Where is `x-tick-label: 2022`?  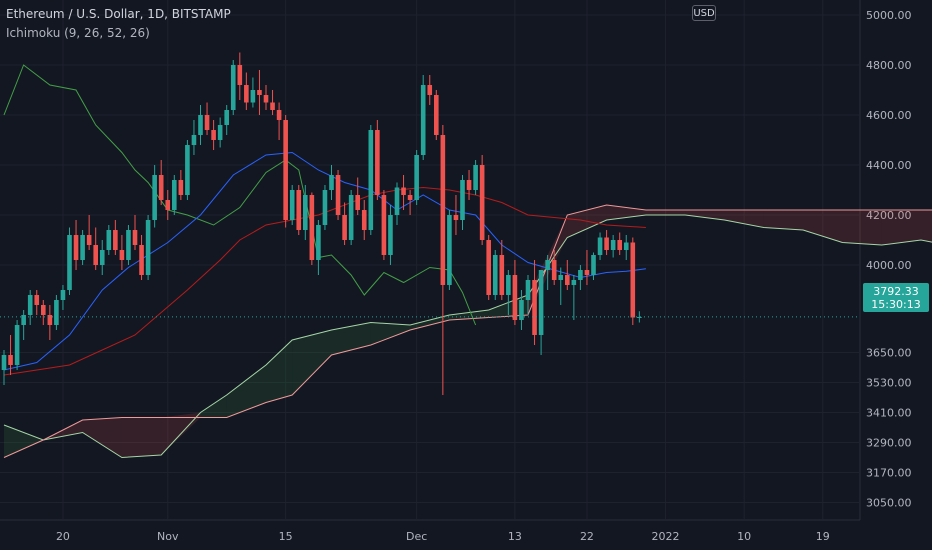 x-tick-label: 2022 is located at coordinates (666, 536).